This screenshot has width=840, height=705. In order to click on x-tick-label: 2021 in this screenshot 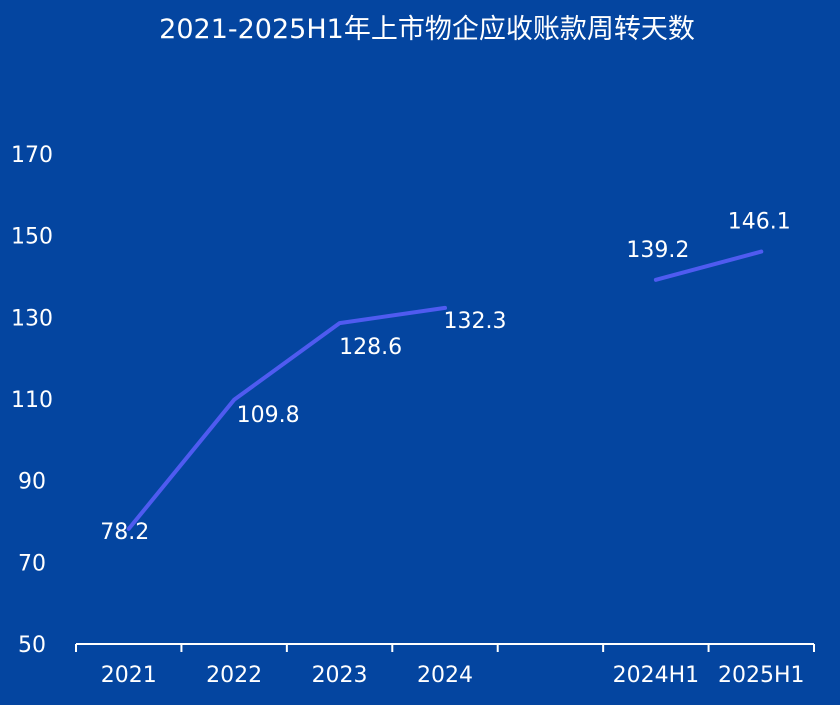, I will do `click(129, 675)`.